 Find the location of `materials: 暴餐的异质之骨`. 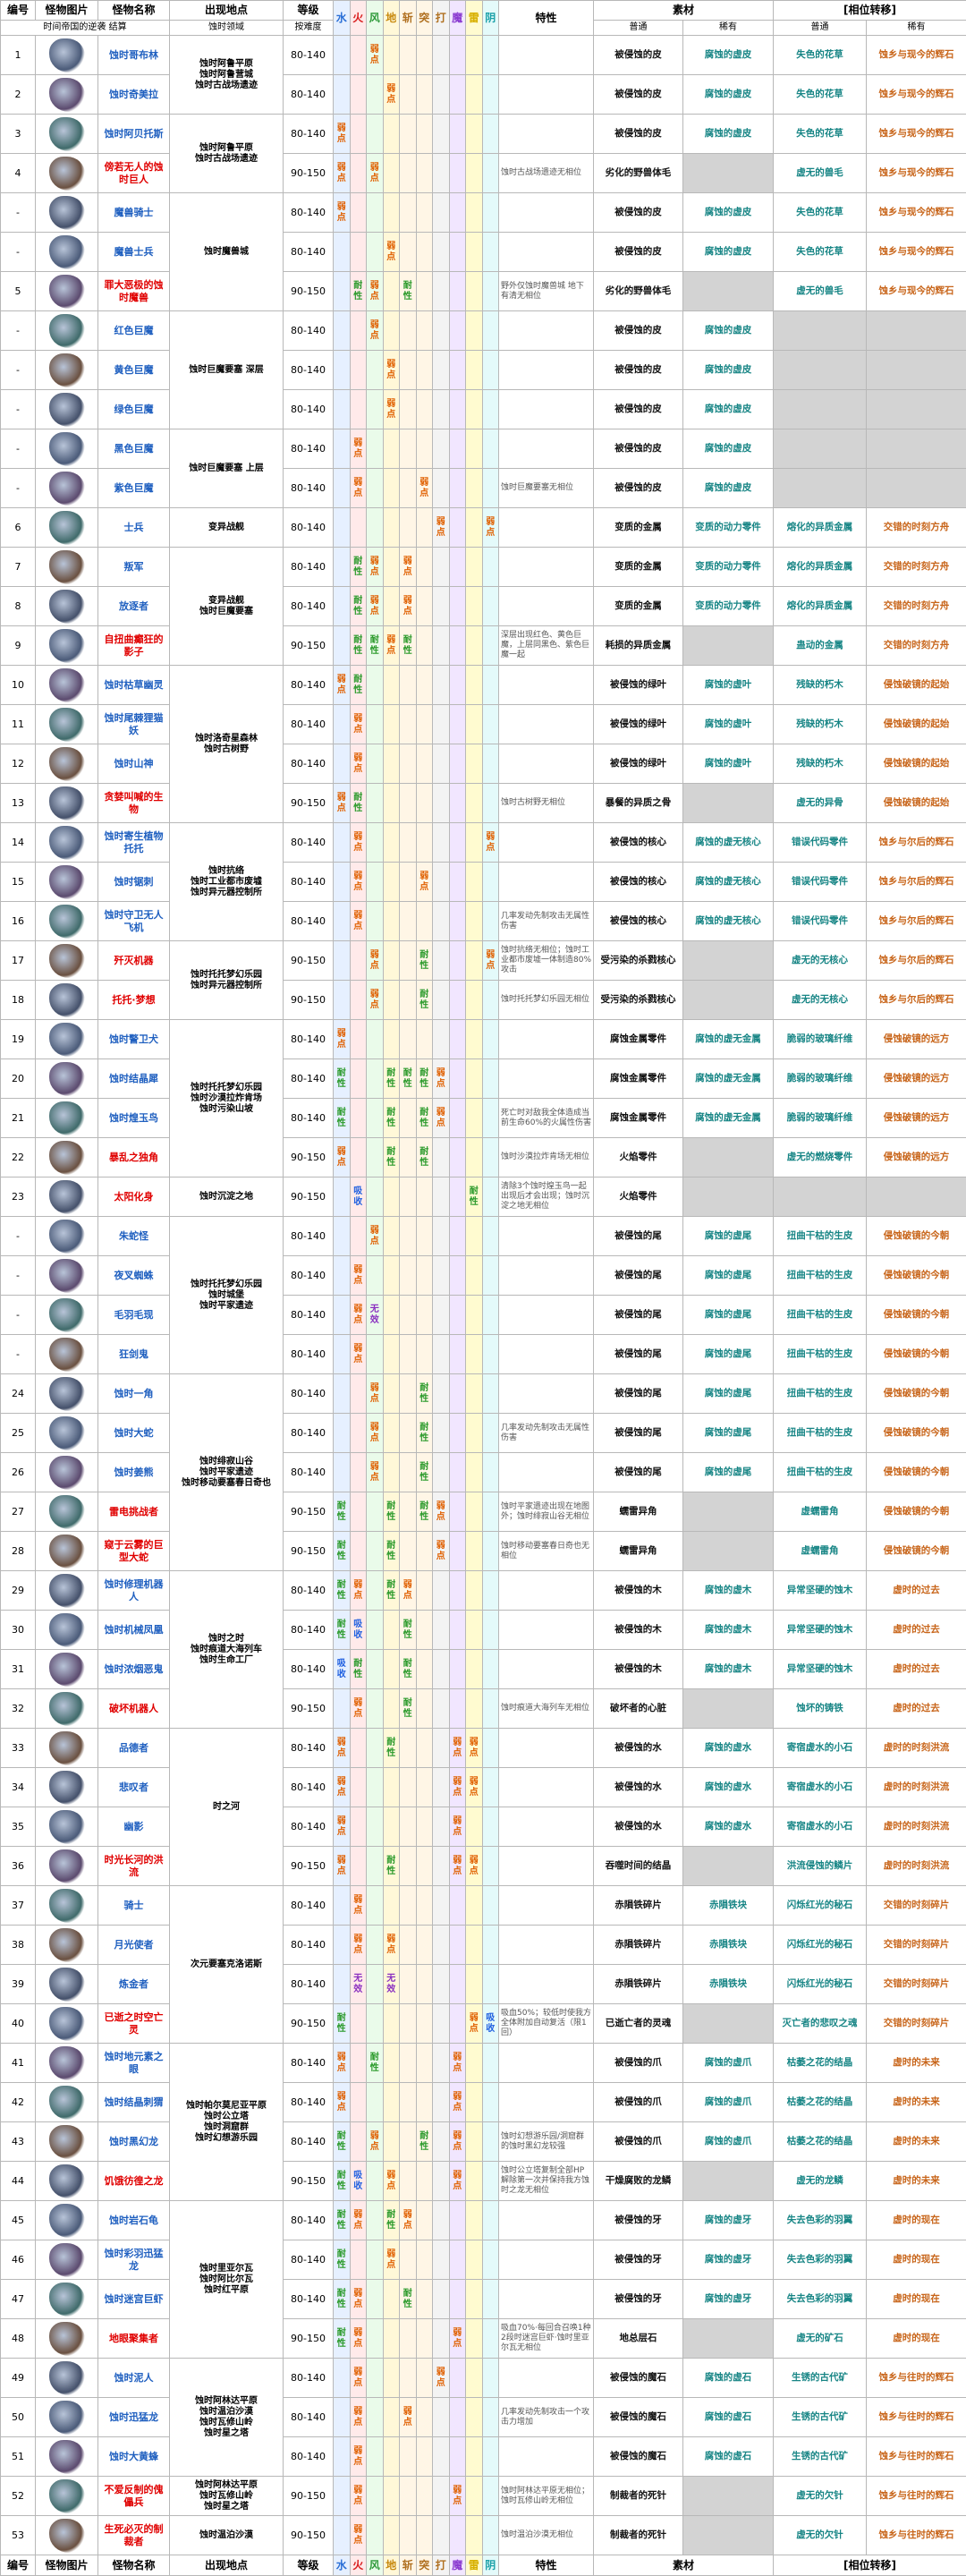

materials: 暴餐的异质之骨 is located at coordinates (638, 803).